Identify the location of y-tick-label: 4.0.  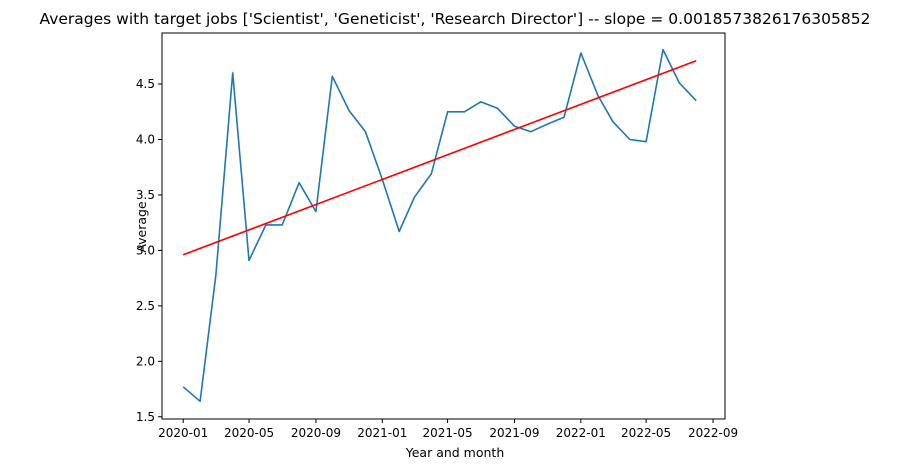
(145, 139).